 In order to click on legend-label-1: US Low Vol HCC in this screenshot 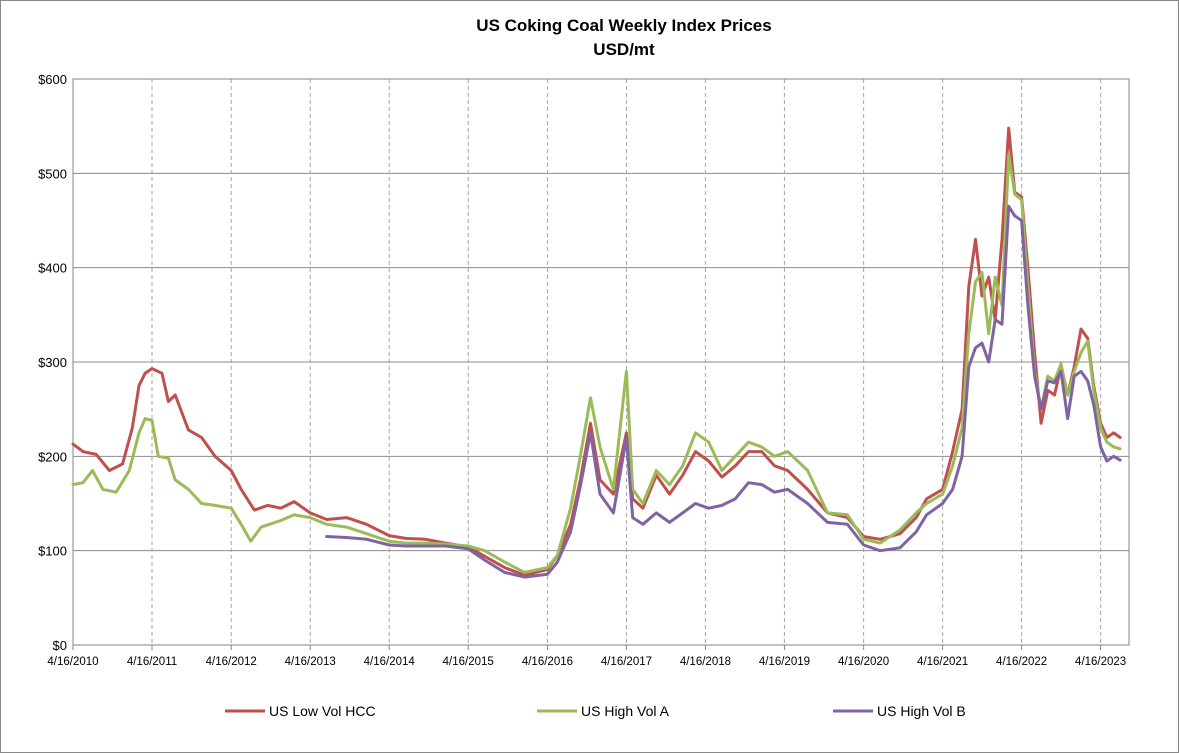, I will do `click(322, 711)`.